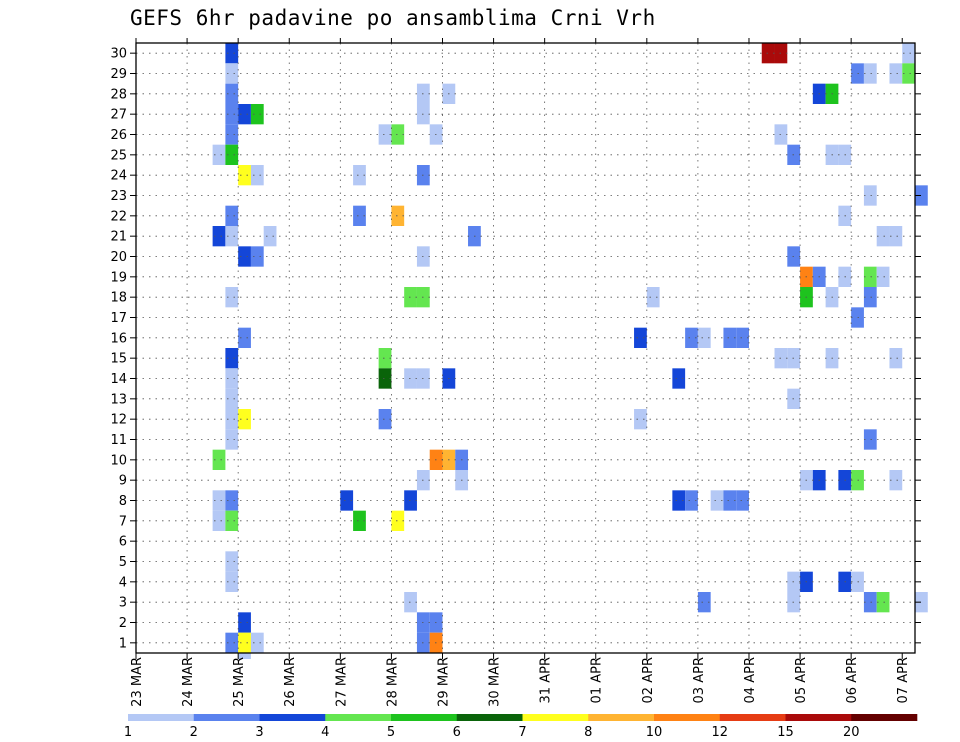 Image resolution: width=960 pixels, height=742 pixels. I want to click on legend-level-label: 10, so click(654, 732).